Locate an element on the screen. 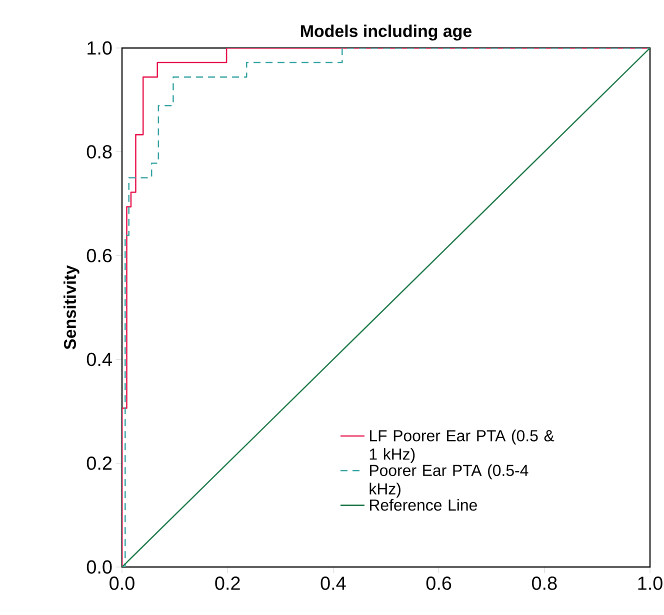  x-tick-label: 0.0 is located at coordinates (122, 583).